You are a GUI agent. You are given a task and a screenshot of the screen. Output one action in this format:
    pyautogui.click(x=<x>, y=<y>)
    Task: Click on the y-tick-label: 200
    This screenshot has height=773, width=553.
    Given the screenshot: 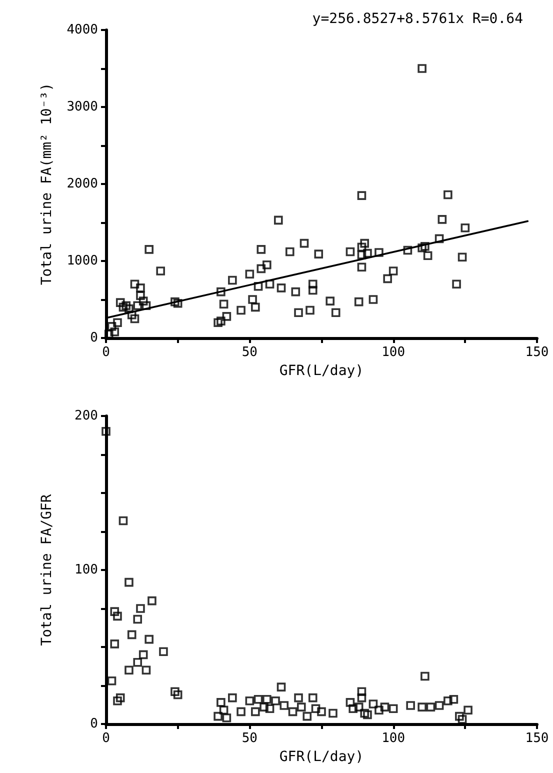 What is the action you would take?
    pyautogui.click(x=86, y=416)
    